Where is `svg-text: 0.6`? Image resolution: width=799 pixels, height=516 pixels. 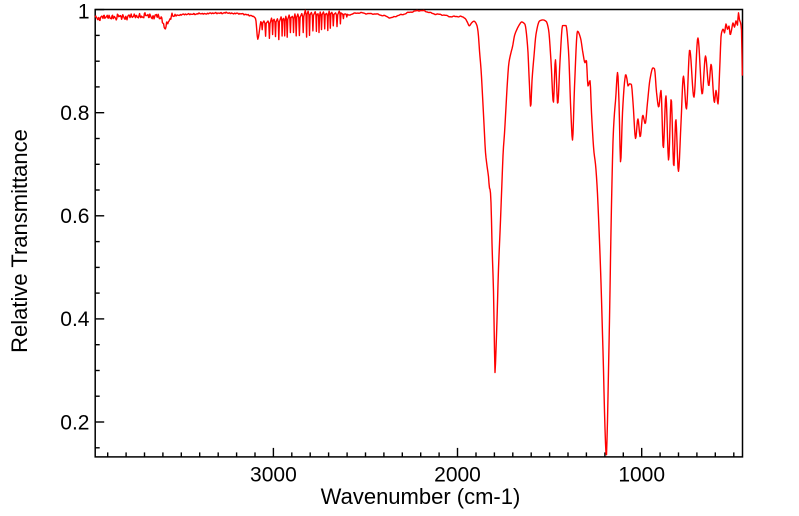 svg-text: 0.6 is located at coordinates (74, 216).